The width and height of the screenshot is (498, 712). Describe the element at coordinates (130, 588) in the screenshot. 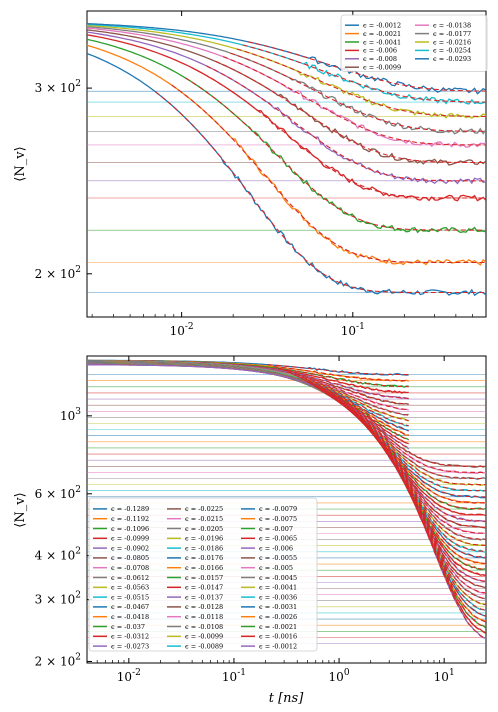

I see `legend-label: ϵ = -0.0563` at that location.